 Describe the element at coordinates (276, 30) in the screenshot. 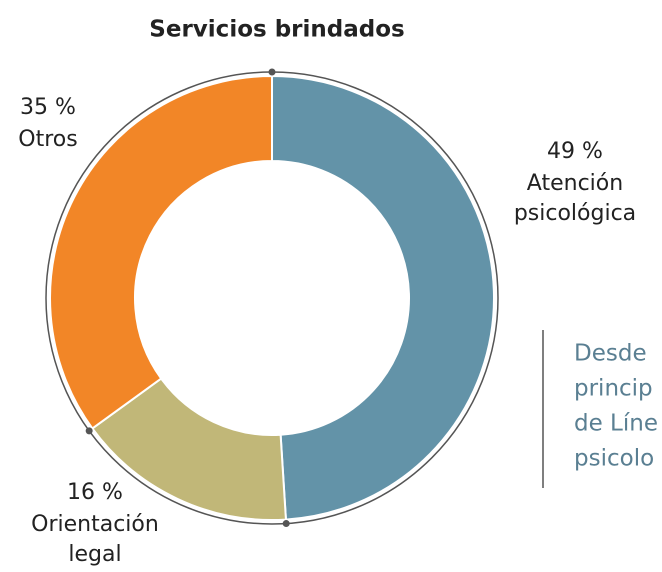

I see `chart-title: Servicios brindados` at that location.